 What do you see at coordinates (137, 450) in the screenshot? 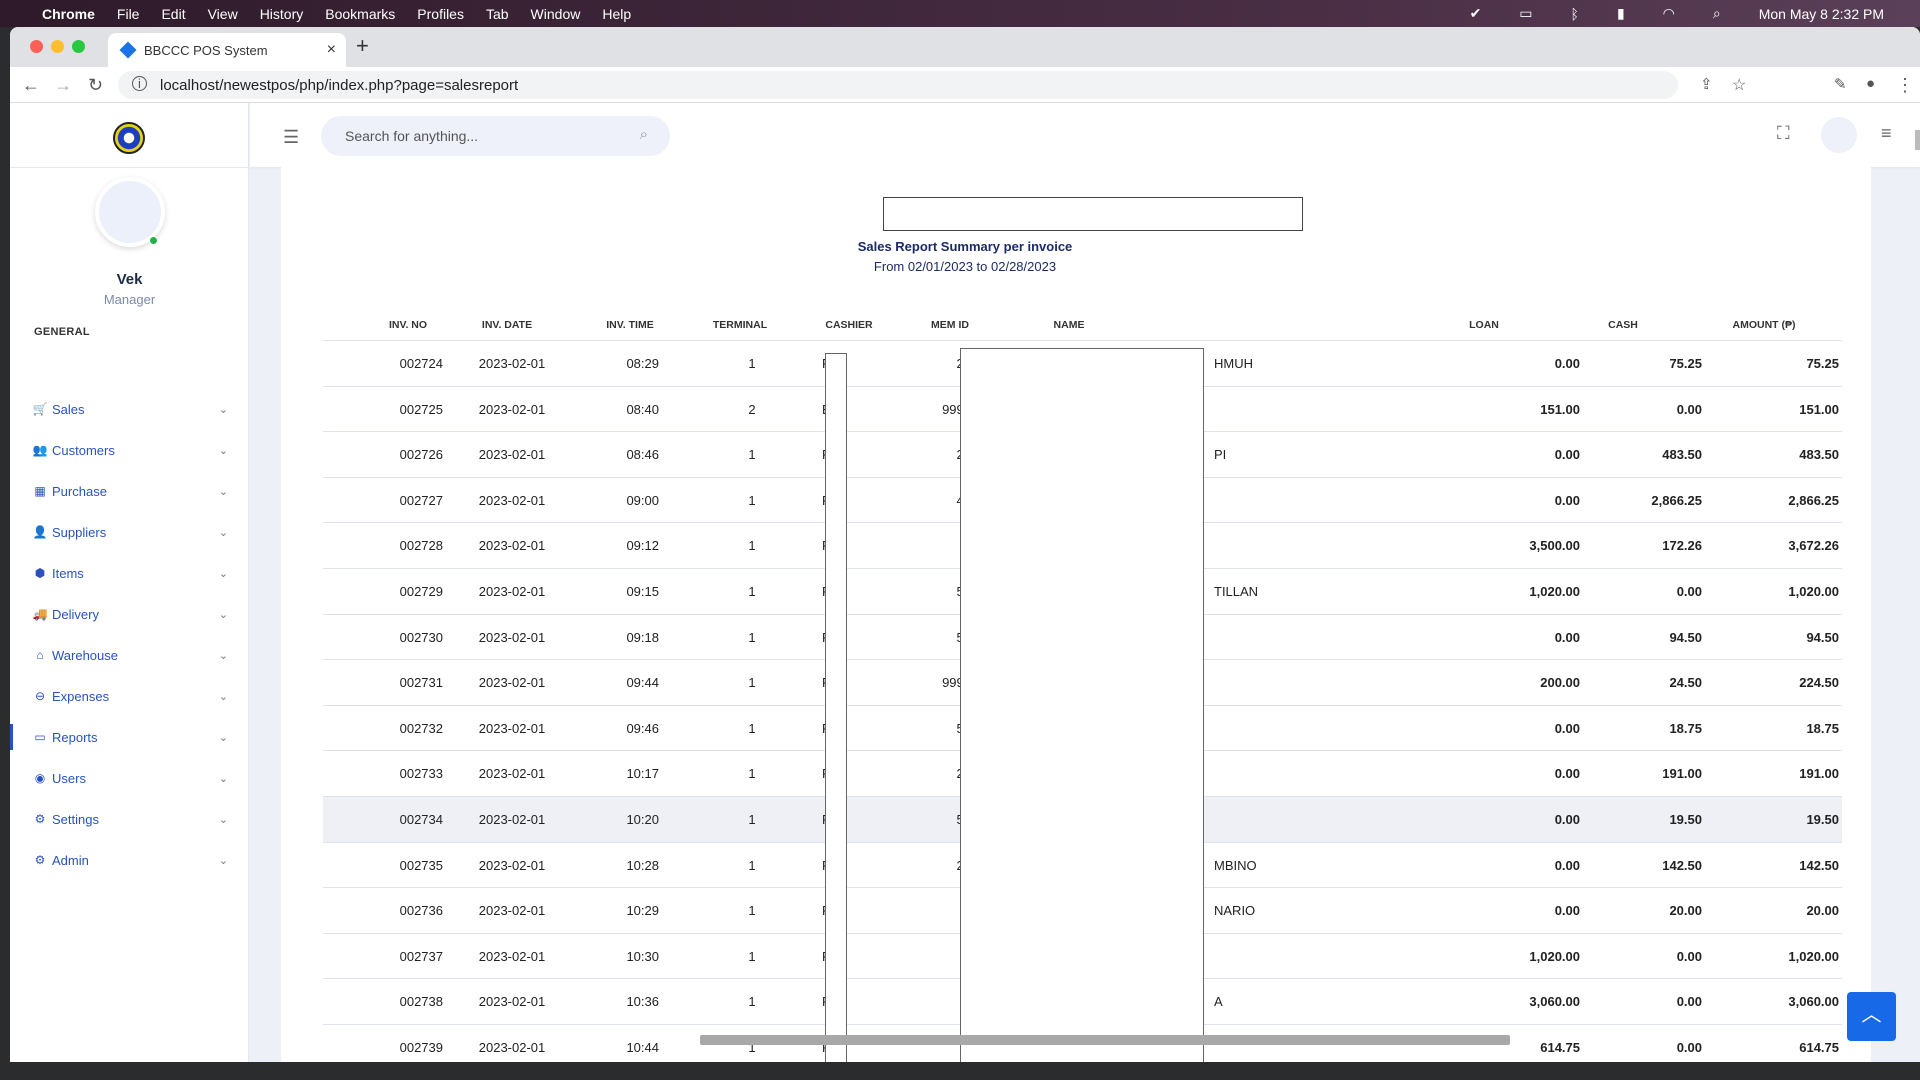
I see `sidebar-item-customers: 👥 Customers ⌄` at bounding box center [137, 450].